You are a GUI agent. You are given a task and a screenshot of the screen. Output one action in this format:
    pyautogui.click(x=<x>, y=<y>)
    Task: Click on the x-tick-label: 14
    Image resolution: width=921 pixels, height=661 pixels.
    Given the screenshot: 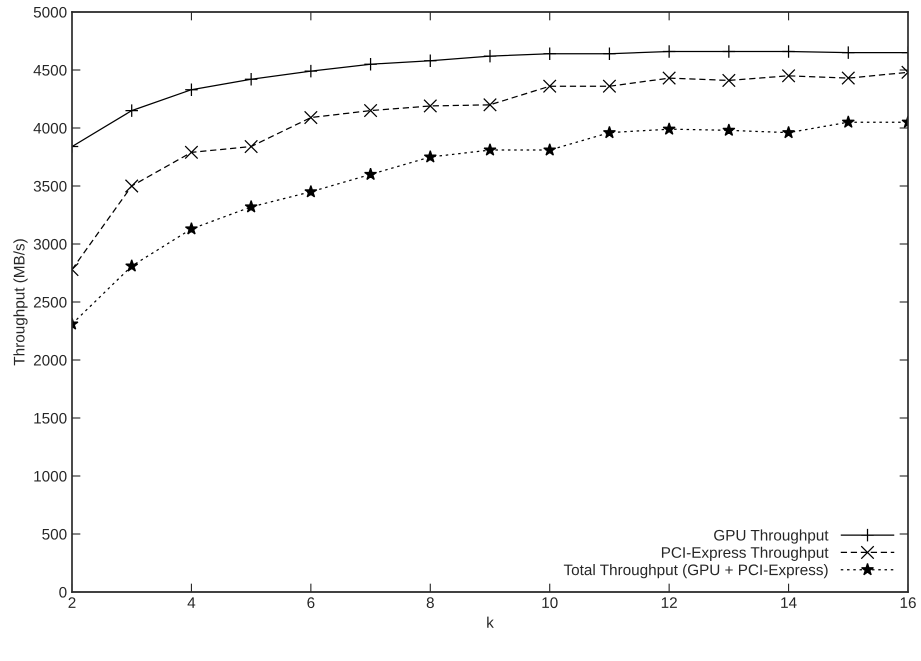 What is the action you would take?
    pyautogui.click(x=789, y=602)
    